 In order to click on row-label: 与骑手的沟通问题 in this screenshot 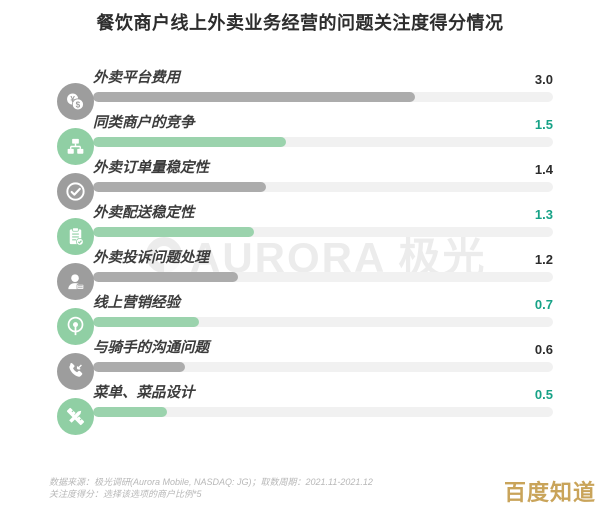, I will do `click(151, 348)`.